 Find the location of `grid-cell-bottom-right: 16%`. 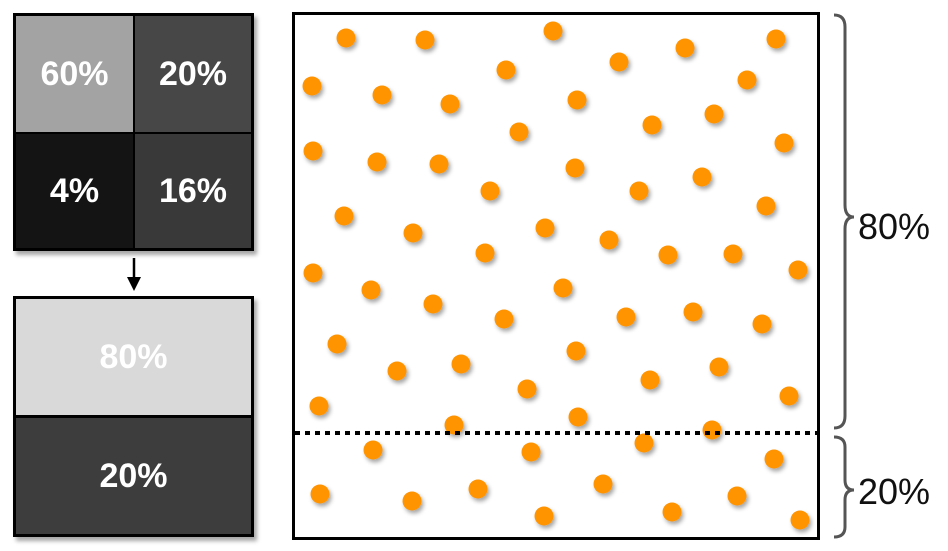

grid-cell-bottom-right: 16% is located at coordinates (193, 191).